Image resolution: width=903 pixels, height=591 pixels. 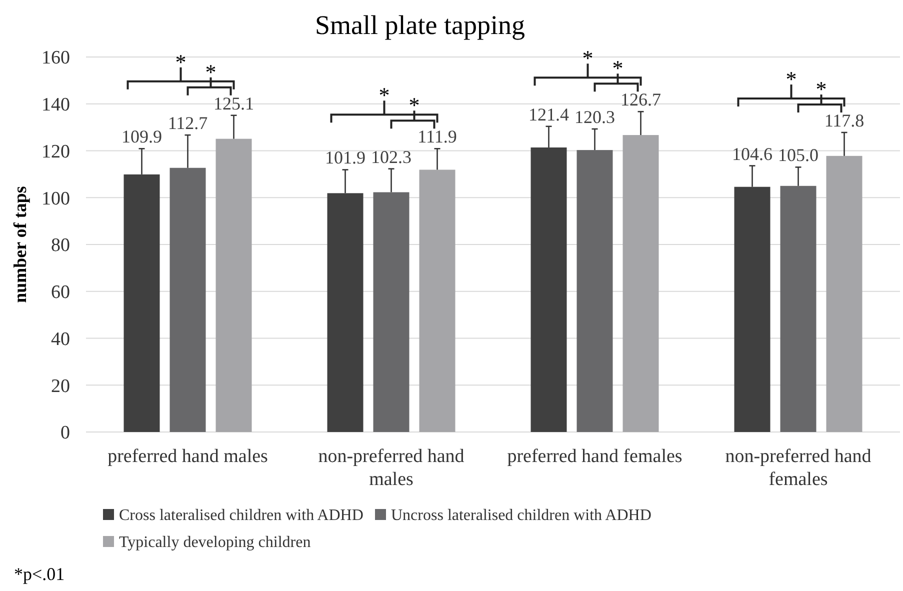 What do you see at coordinates (60, 245) in the screenshot?
I see `y-tick-label: 80` at bounding box center [60, 245].